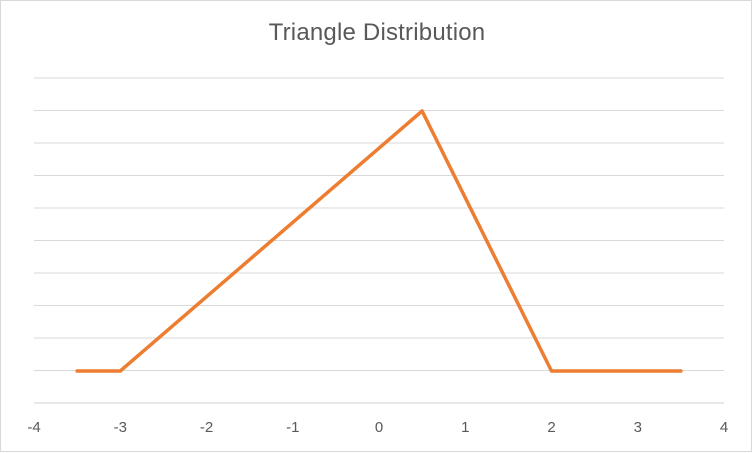  Describe the element at coordinates (638, 427) in the screenshot. I see `x-tick-label: 3` at that location.